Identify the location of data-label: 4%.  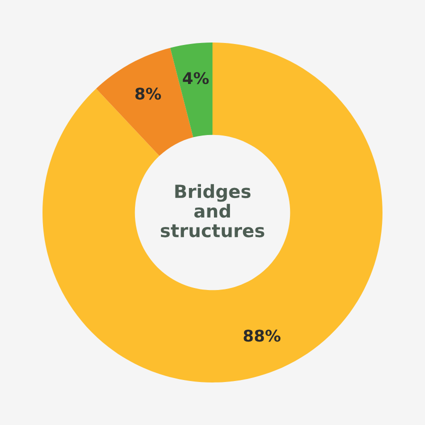
(195, 78).